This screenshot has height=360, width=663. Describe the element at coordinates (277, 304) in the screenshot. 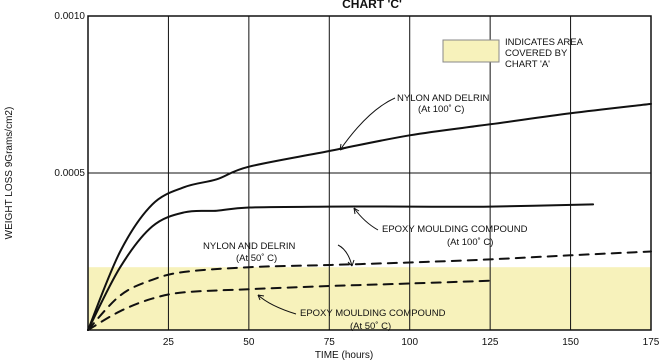

I see `annotation-epoxy-50-leader` at that location.